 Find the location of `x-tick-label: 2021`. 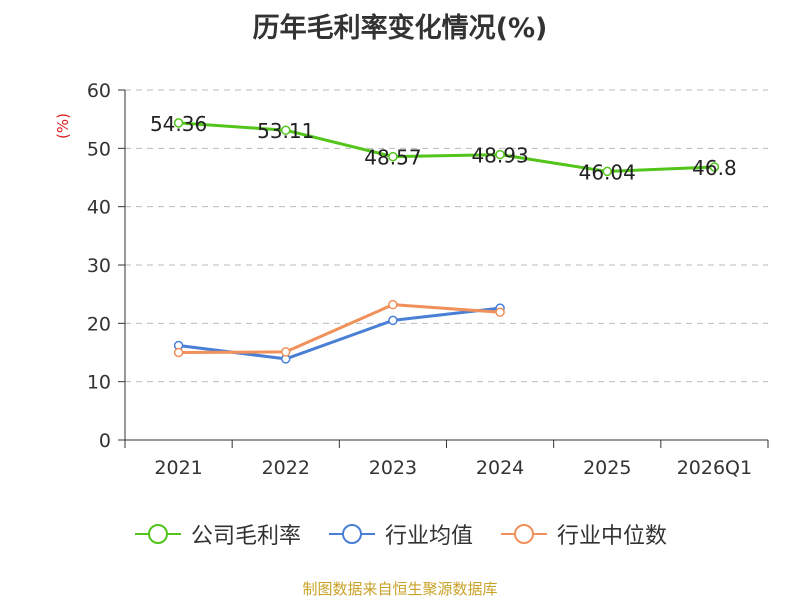

x-tick-label: 2021 is located at coordinates (178, 468).